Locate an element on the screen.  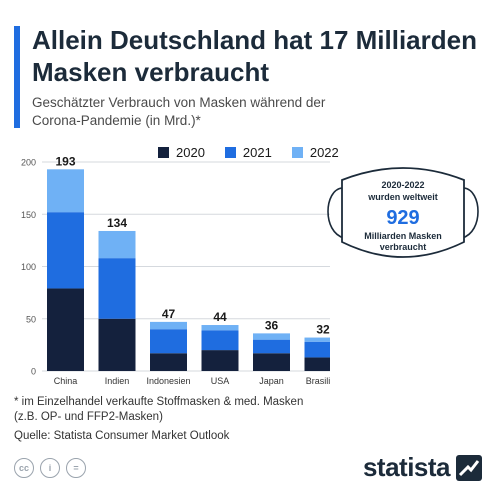
total-label: 193 is located at coordinates (65, 161).